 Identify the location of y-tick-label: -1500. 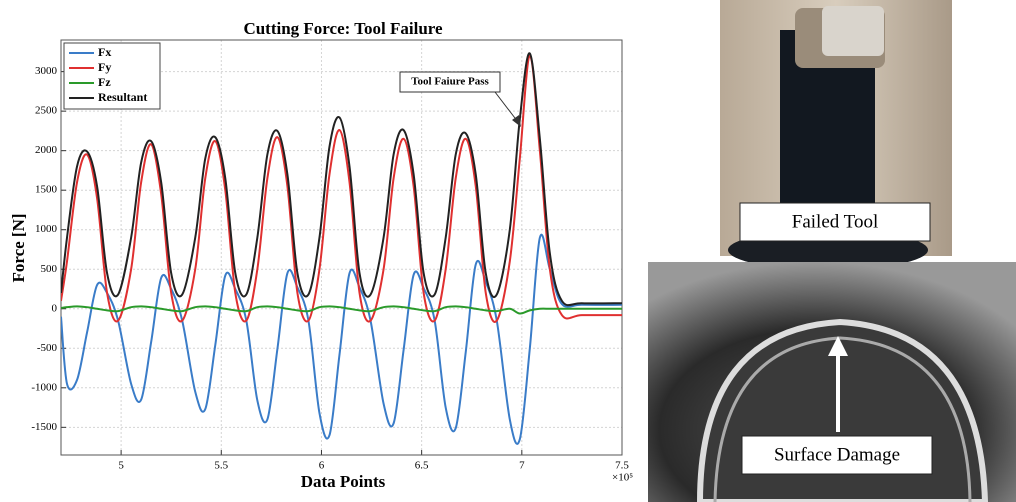
(44, 427).